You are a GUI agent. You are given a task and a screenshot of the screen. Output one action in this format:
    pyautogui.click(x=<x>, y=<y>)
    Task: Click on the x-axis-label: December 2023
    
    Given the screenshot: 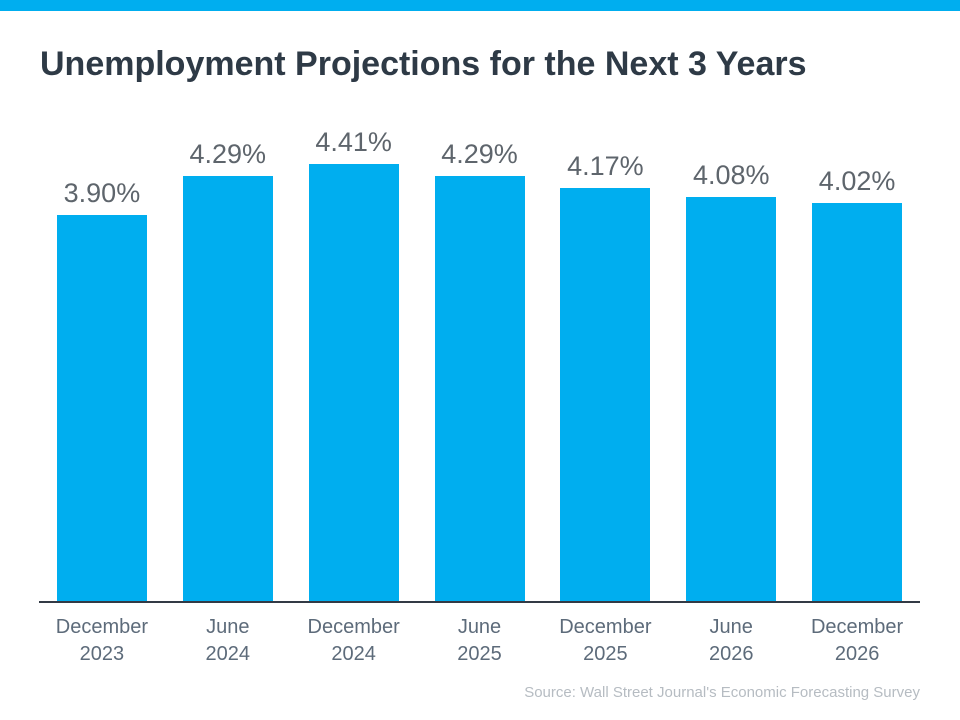 What is the action you would take?
    pyautogui.click(x=102, y=641)
    